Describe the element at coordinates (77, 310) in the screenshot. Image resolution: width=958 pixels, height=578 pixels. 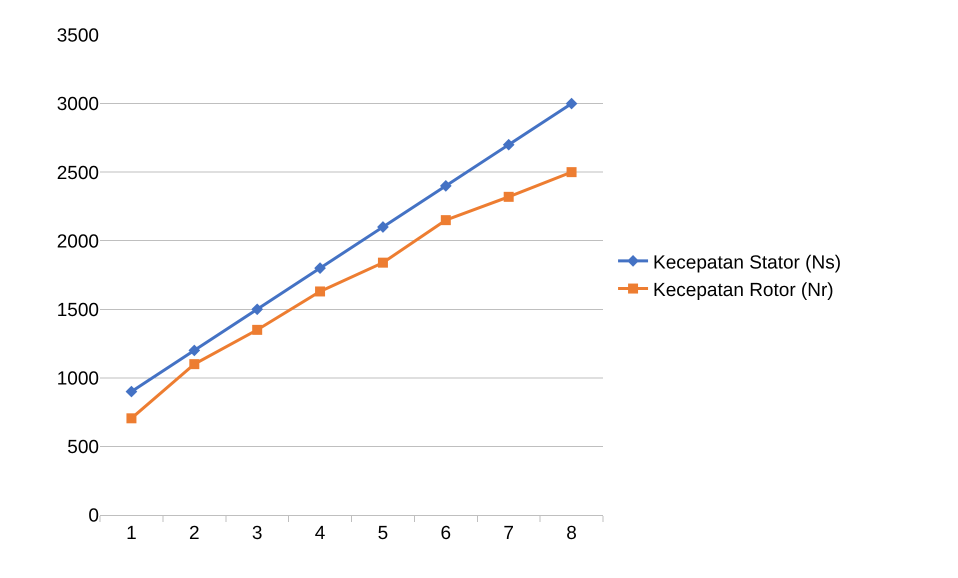
I see `y-tick-label: 1500` at that location.